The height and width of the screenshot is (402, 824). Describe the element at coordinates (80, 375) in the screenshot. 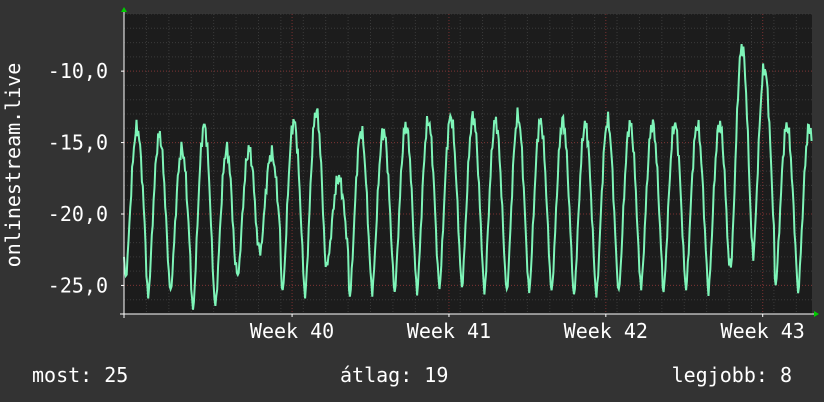

I see `current-value-stat: most: 25` at that location.